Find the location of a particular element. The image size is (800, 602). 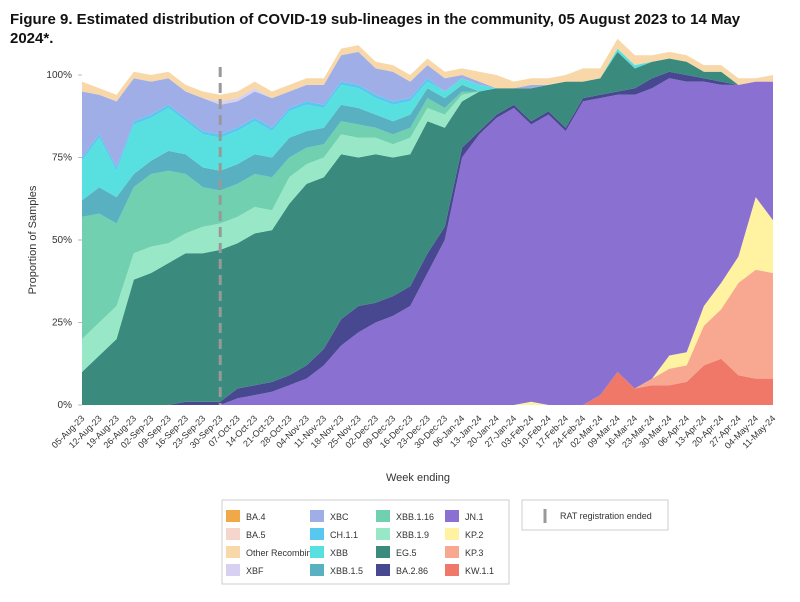

legend-label: XBF is located at coordinates (255, 571).